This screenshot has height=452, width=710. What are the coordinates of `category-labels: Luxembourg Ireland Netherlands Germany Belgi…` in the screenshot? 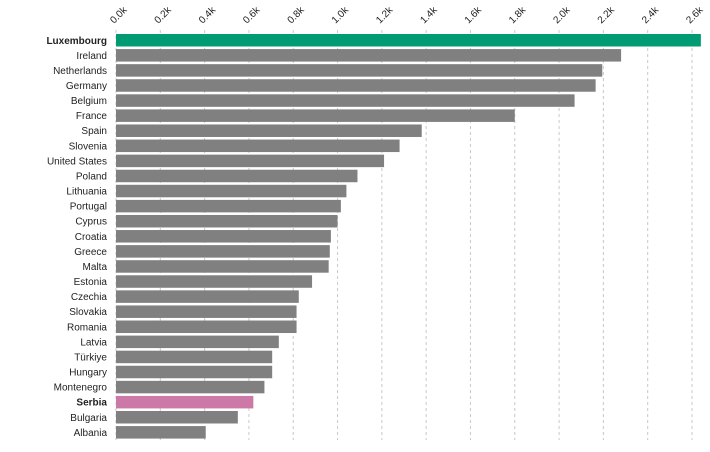 It's located at (76, 237).